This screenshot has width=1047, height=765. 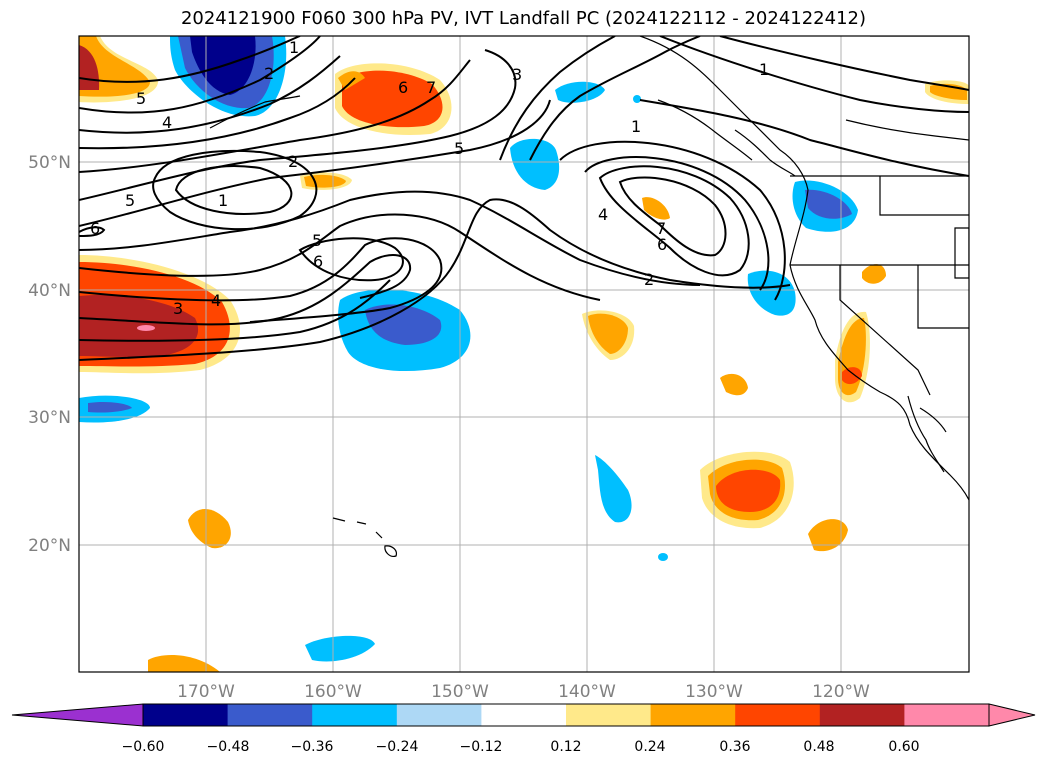 What do you see at coordinates (49, 163) in the screenshot?
I see `lat-label: 50°N` at bounding box center [49, 163].